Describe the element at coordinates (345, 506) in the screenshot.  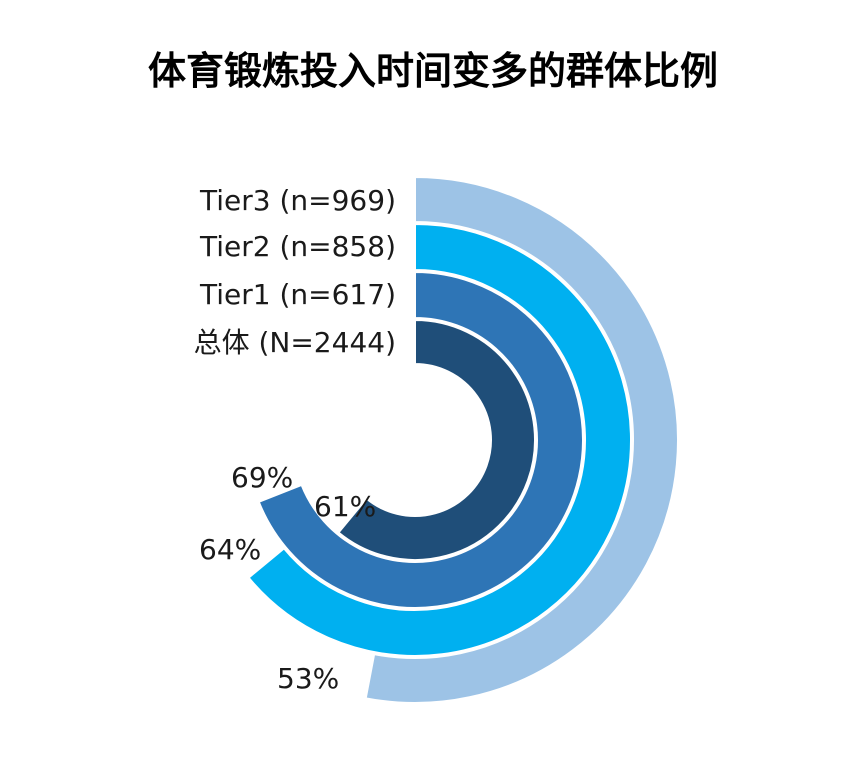
I see `value-label-4: 61%` at that location.